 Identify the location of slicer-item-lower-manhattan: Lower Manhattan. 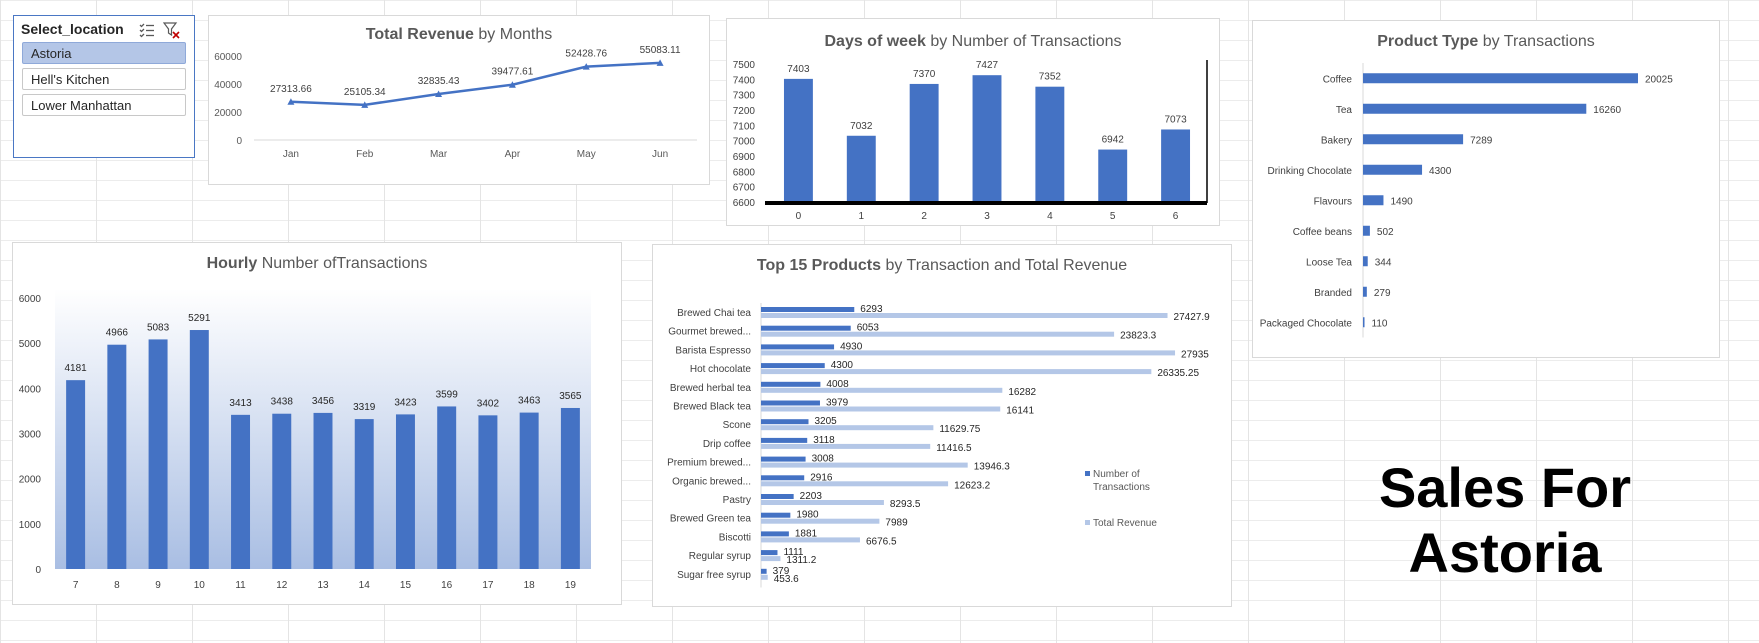
(104, 105).